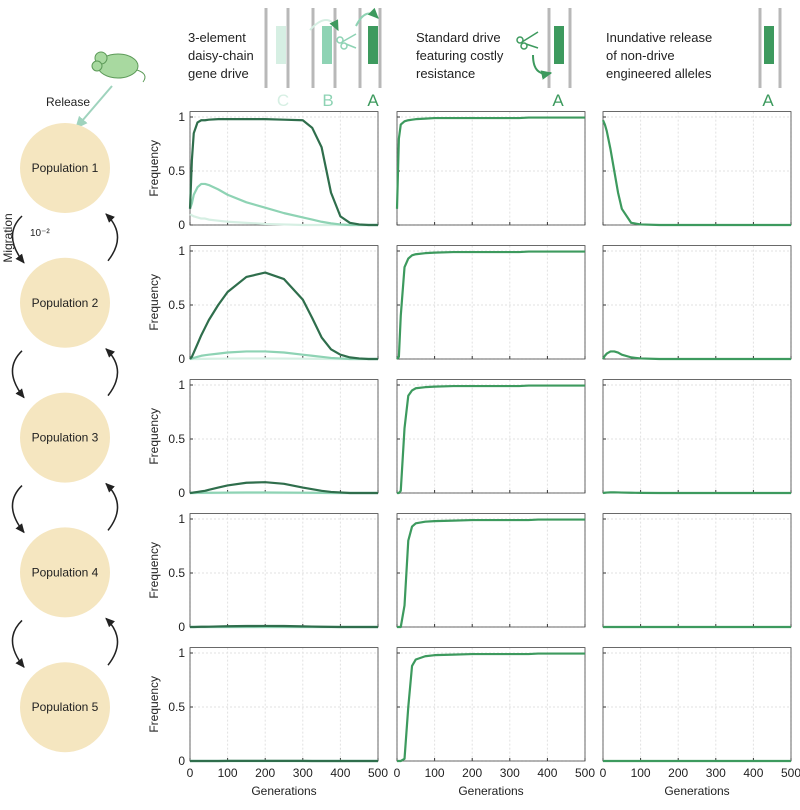 The image size is (800, 810). I want to click on column-header: featuring costly, so click(460, 55).